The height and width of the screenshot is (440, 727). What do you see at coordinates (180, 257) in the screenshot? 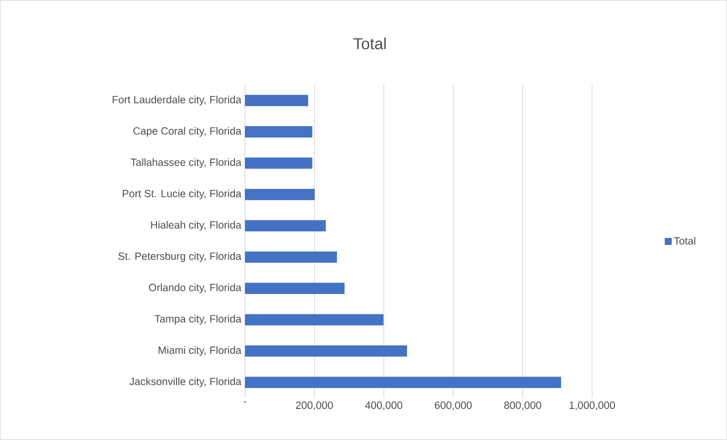
I see `y-tick-label: St. Petersburg city, Florida` at bounding box center [180, 257].